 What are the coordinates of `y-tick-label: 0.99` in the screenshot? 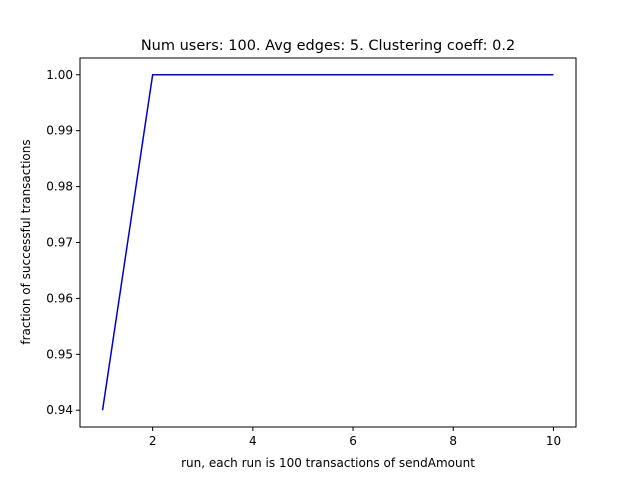 It's located at (59, 131).